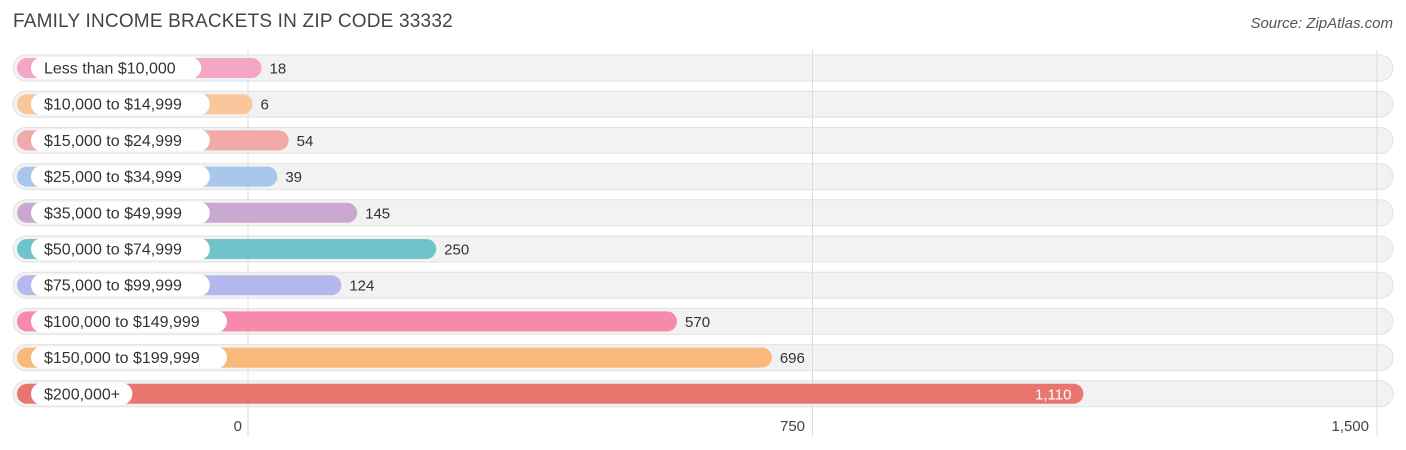 The width and height of the screenshot is (1406, 450). Describe the element at coordinates (113, 213) in the screenshot. I see `category-label: $35,000 to $49,999` at that location.